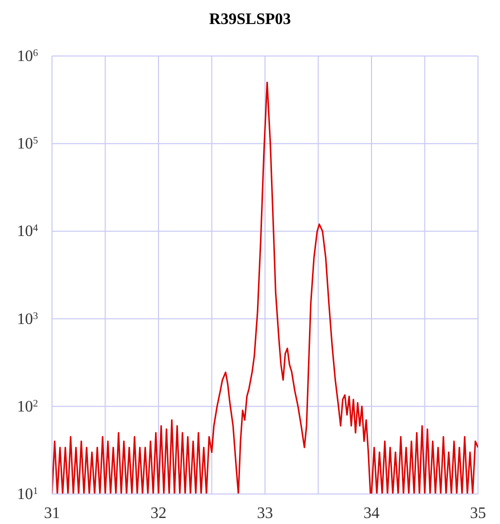 This screenshot has width=500, height=524. I want to click on y-tick-label: 10$^{2}$, so click(27, 407).